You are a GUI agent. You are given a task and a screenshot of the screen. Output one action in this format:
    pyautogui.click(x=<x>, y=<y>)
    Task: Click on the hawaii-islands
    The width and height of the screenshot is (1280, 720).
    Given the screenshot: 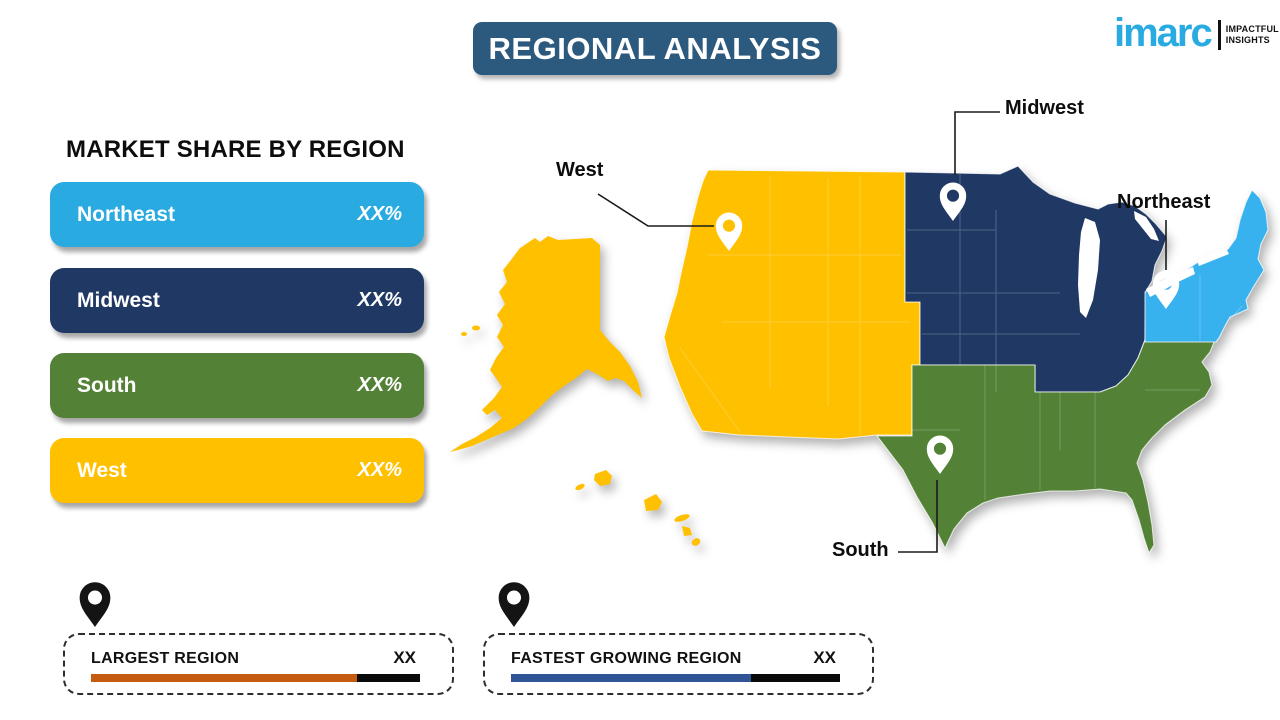 What is the action you would take?
    pyautogui.click(x=638, y=508)
    